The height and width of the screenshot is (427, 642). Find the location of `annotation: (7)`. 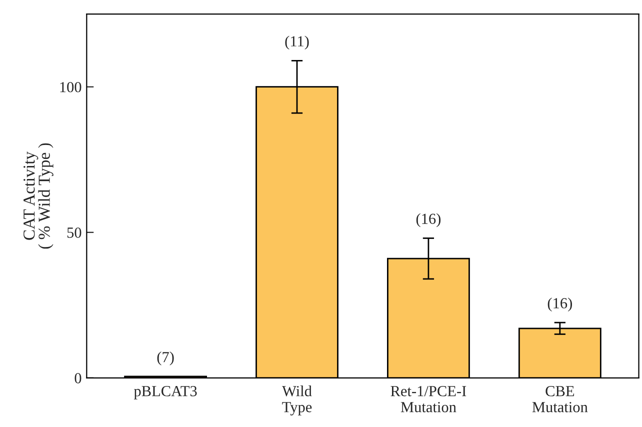

annotation: (7) is located at coordinates (165, 358).